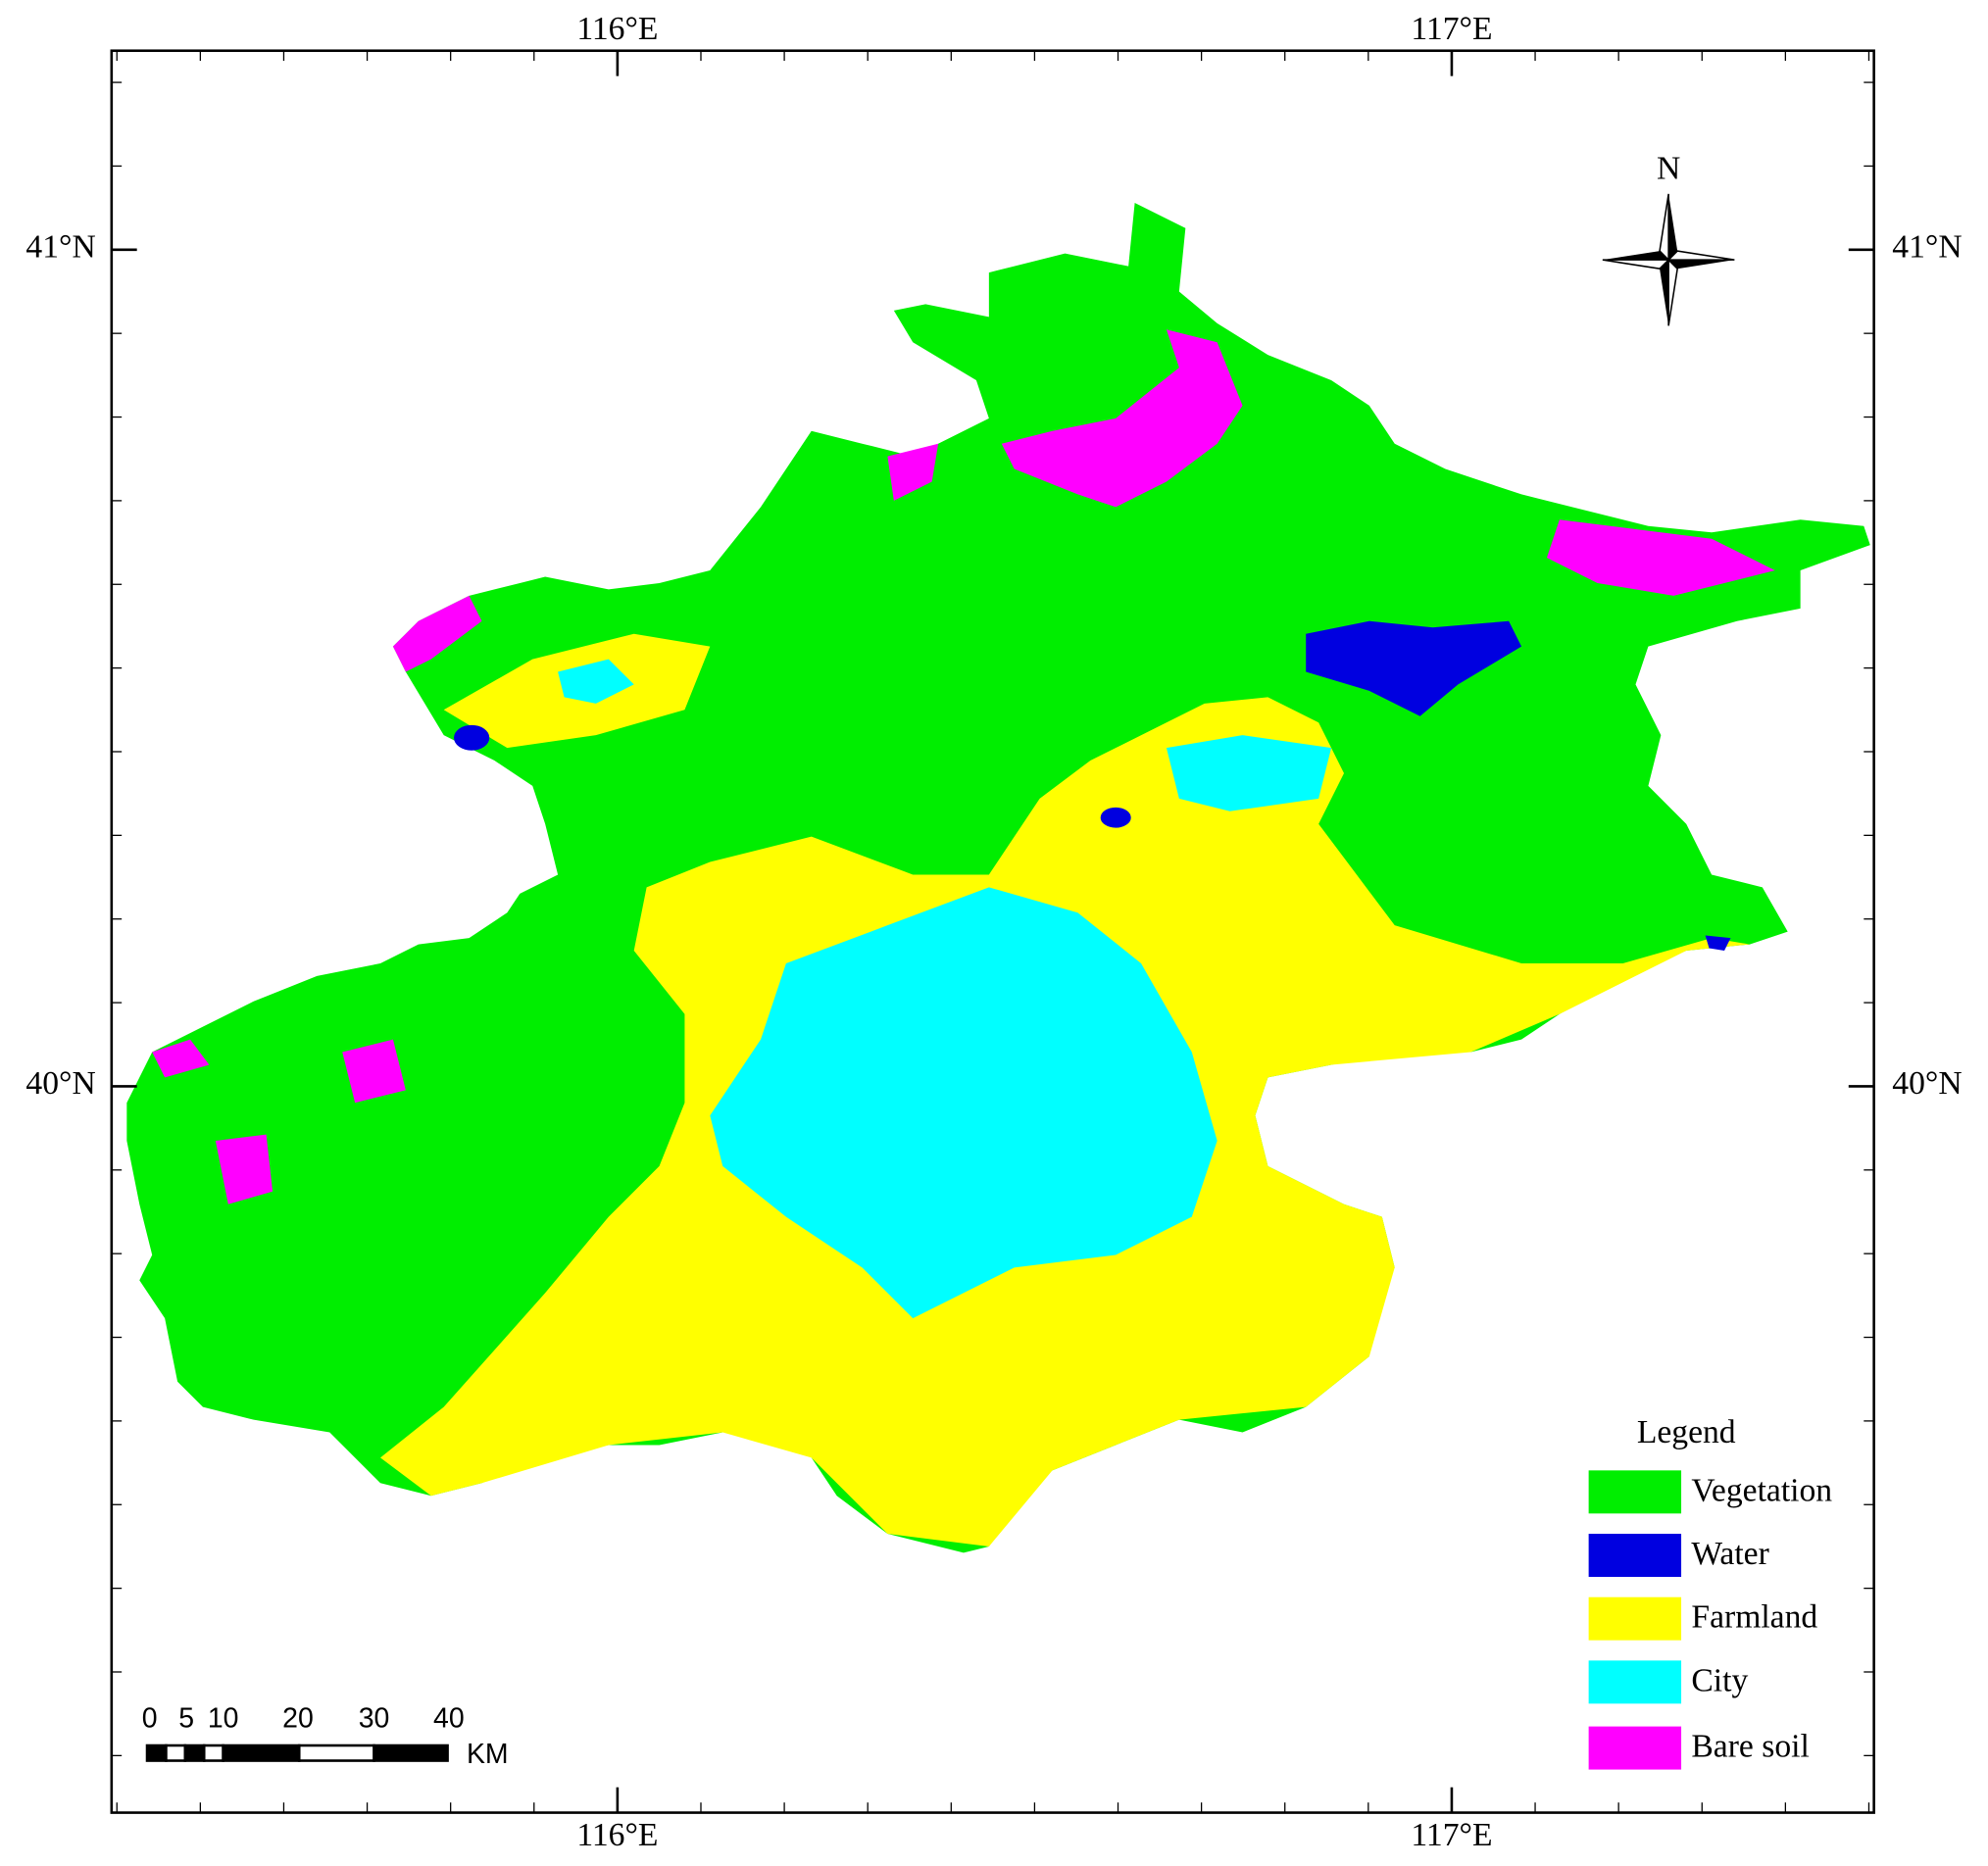 Image resolution: width=1988 pixels, height=1866 pixels. Describe the element at coordinates (186, 1719) in the screenshot. I see `scale-label: 5` at that location.